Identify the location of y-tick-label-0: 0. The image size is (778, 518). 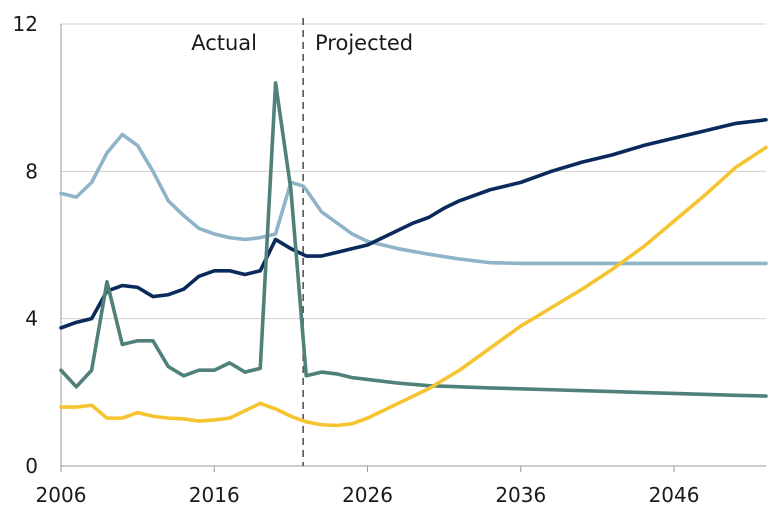
(31, 466).